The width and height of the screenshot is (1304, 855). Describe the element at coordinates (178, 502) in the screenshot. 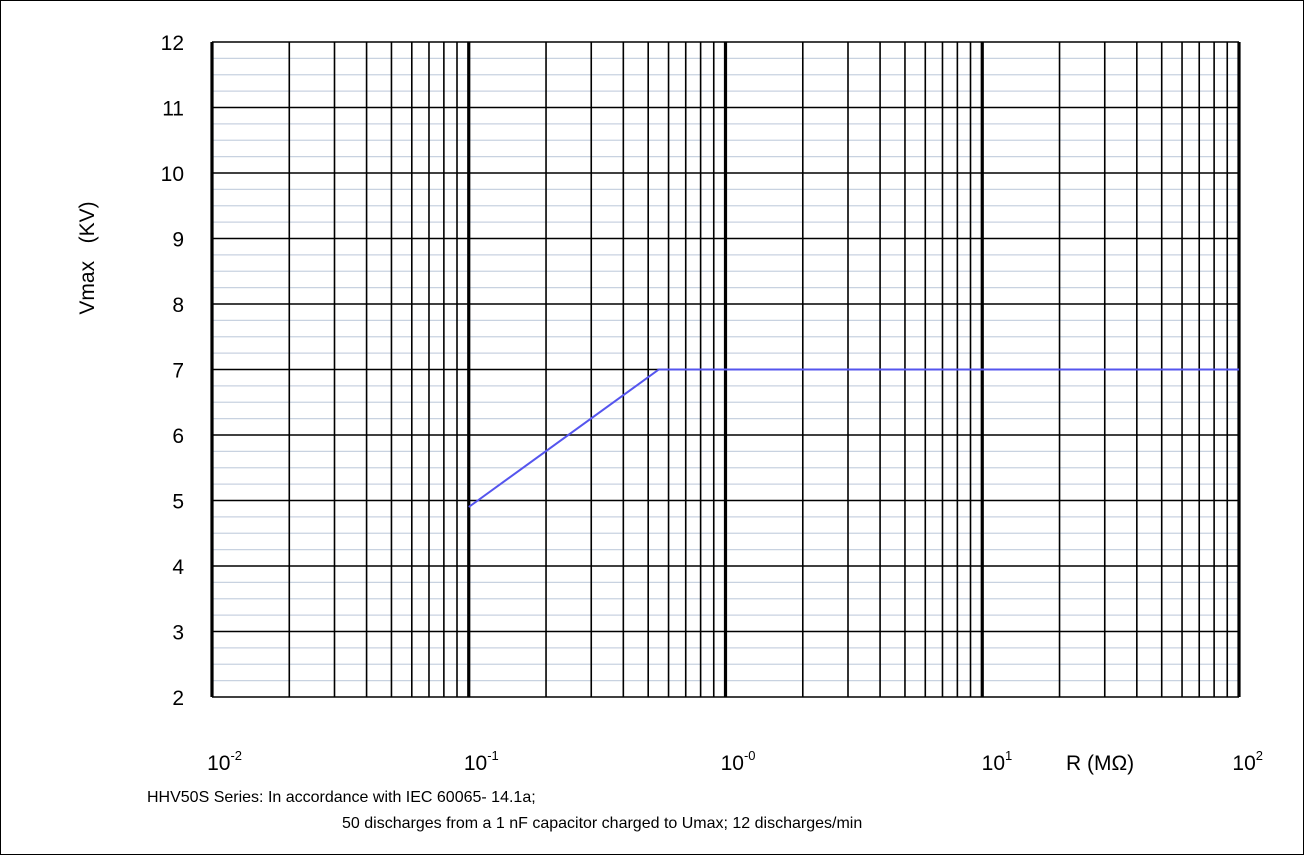

I see `y-tick-label: 5` at that location.